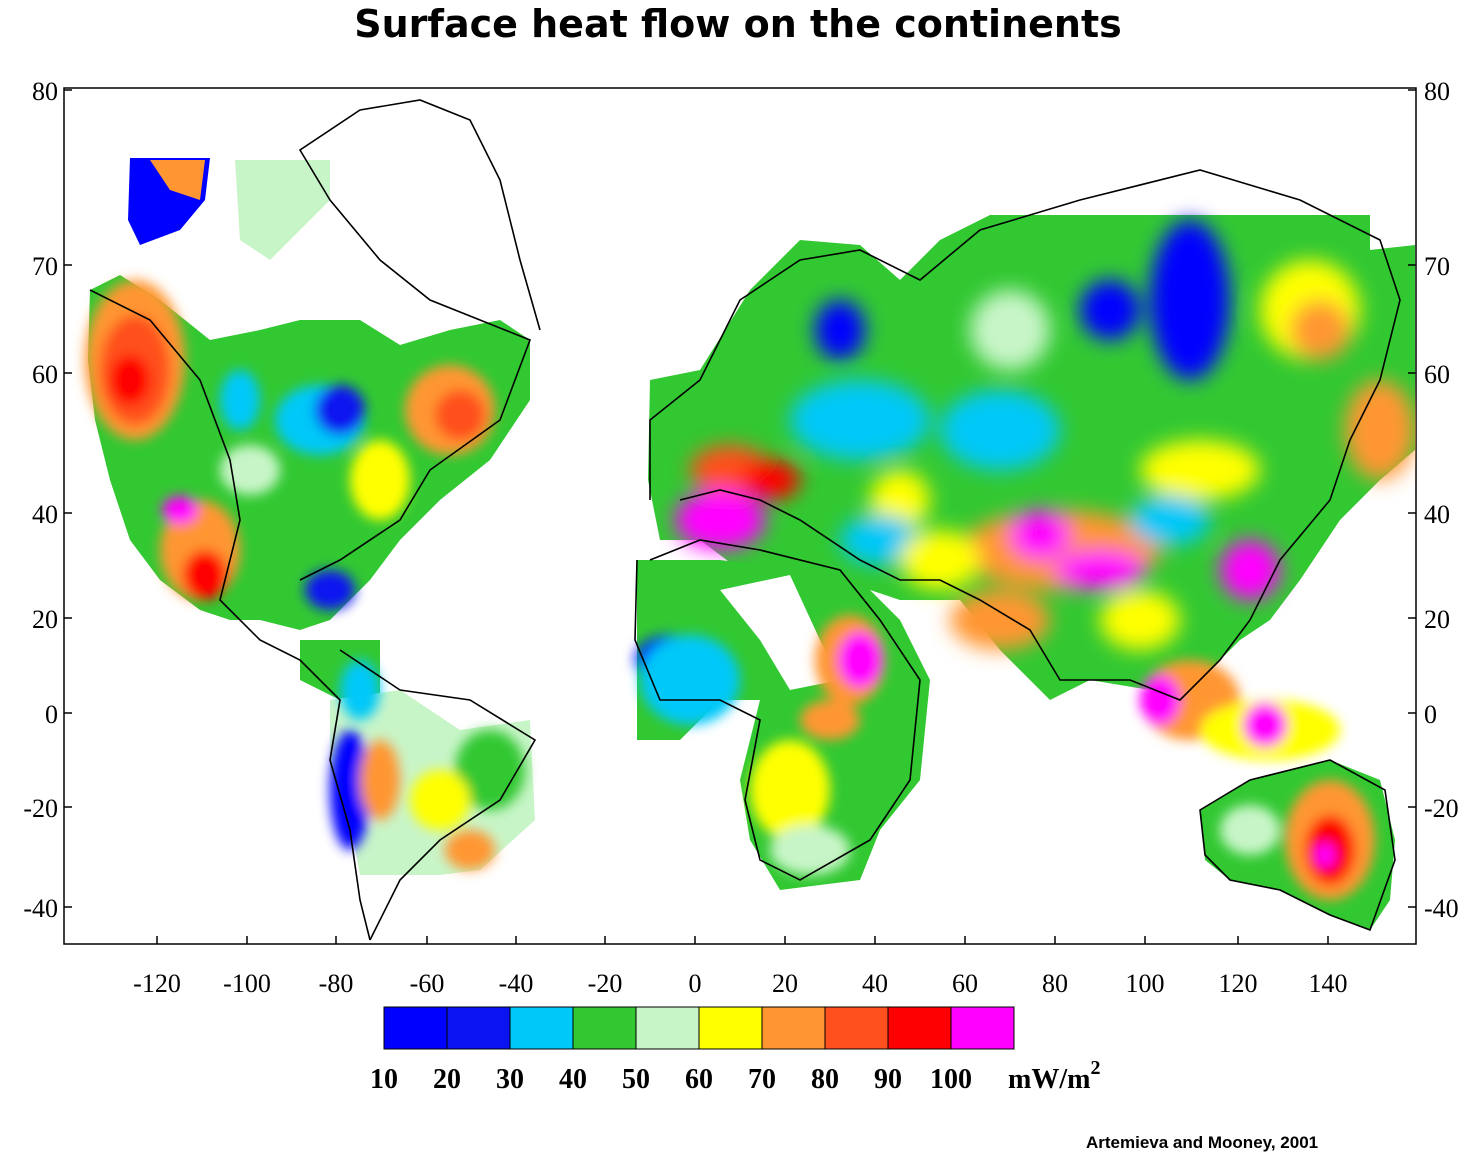 This screenshot has width=1476, height=1159. I want to click on x-tick-label: 80, so click(1055, 983).